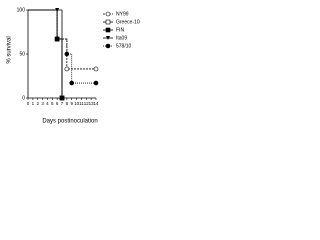 This screenshot has height=240, width=320. What do you see at coordinates (47, 103) in the screenshot?
I see `x-tick-label: 4` at bounding box center [47, 103].